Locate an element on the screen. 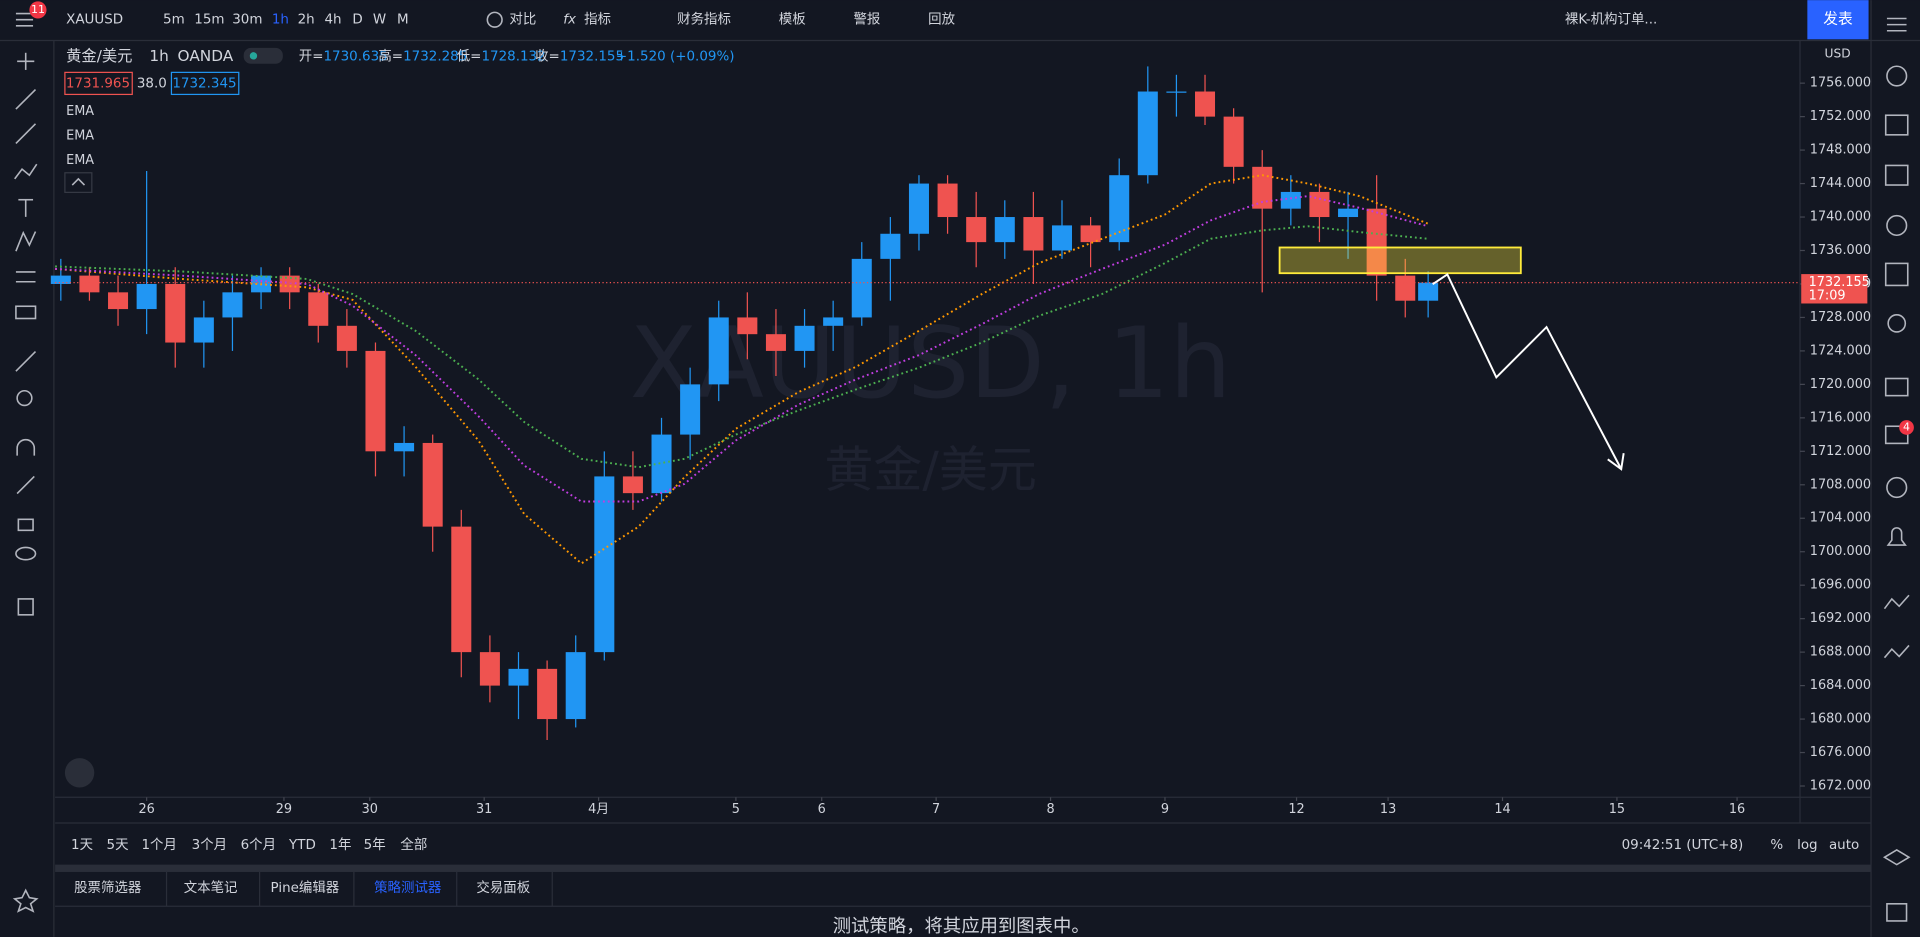  scale-button: % is located at coordinates (1776, 845).